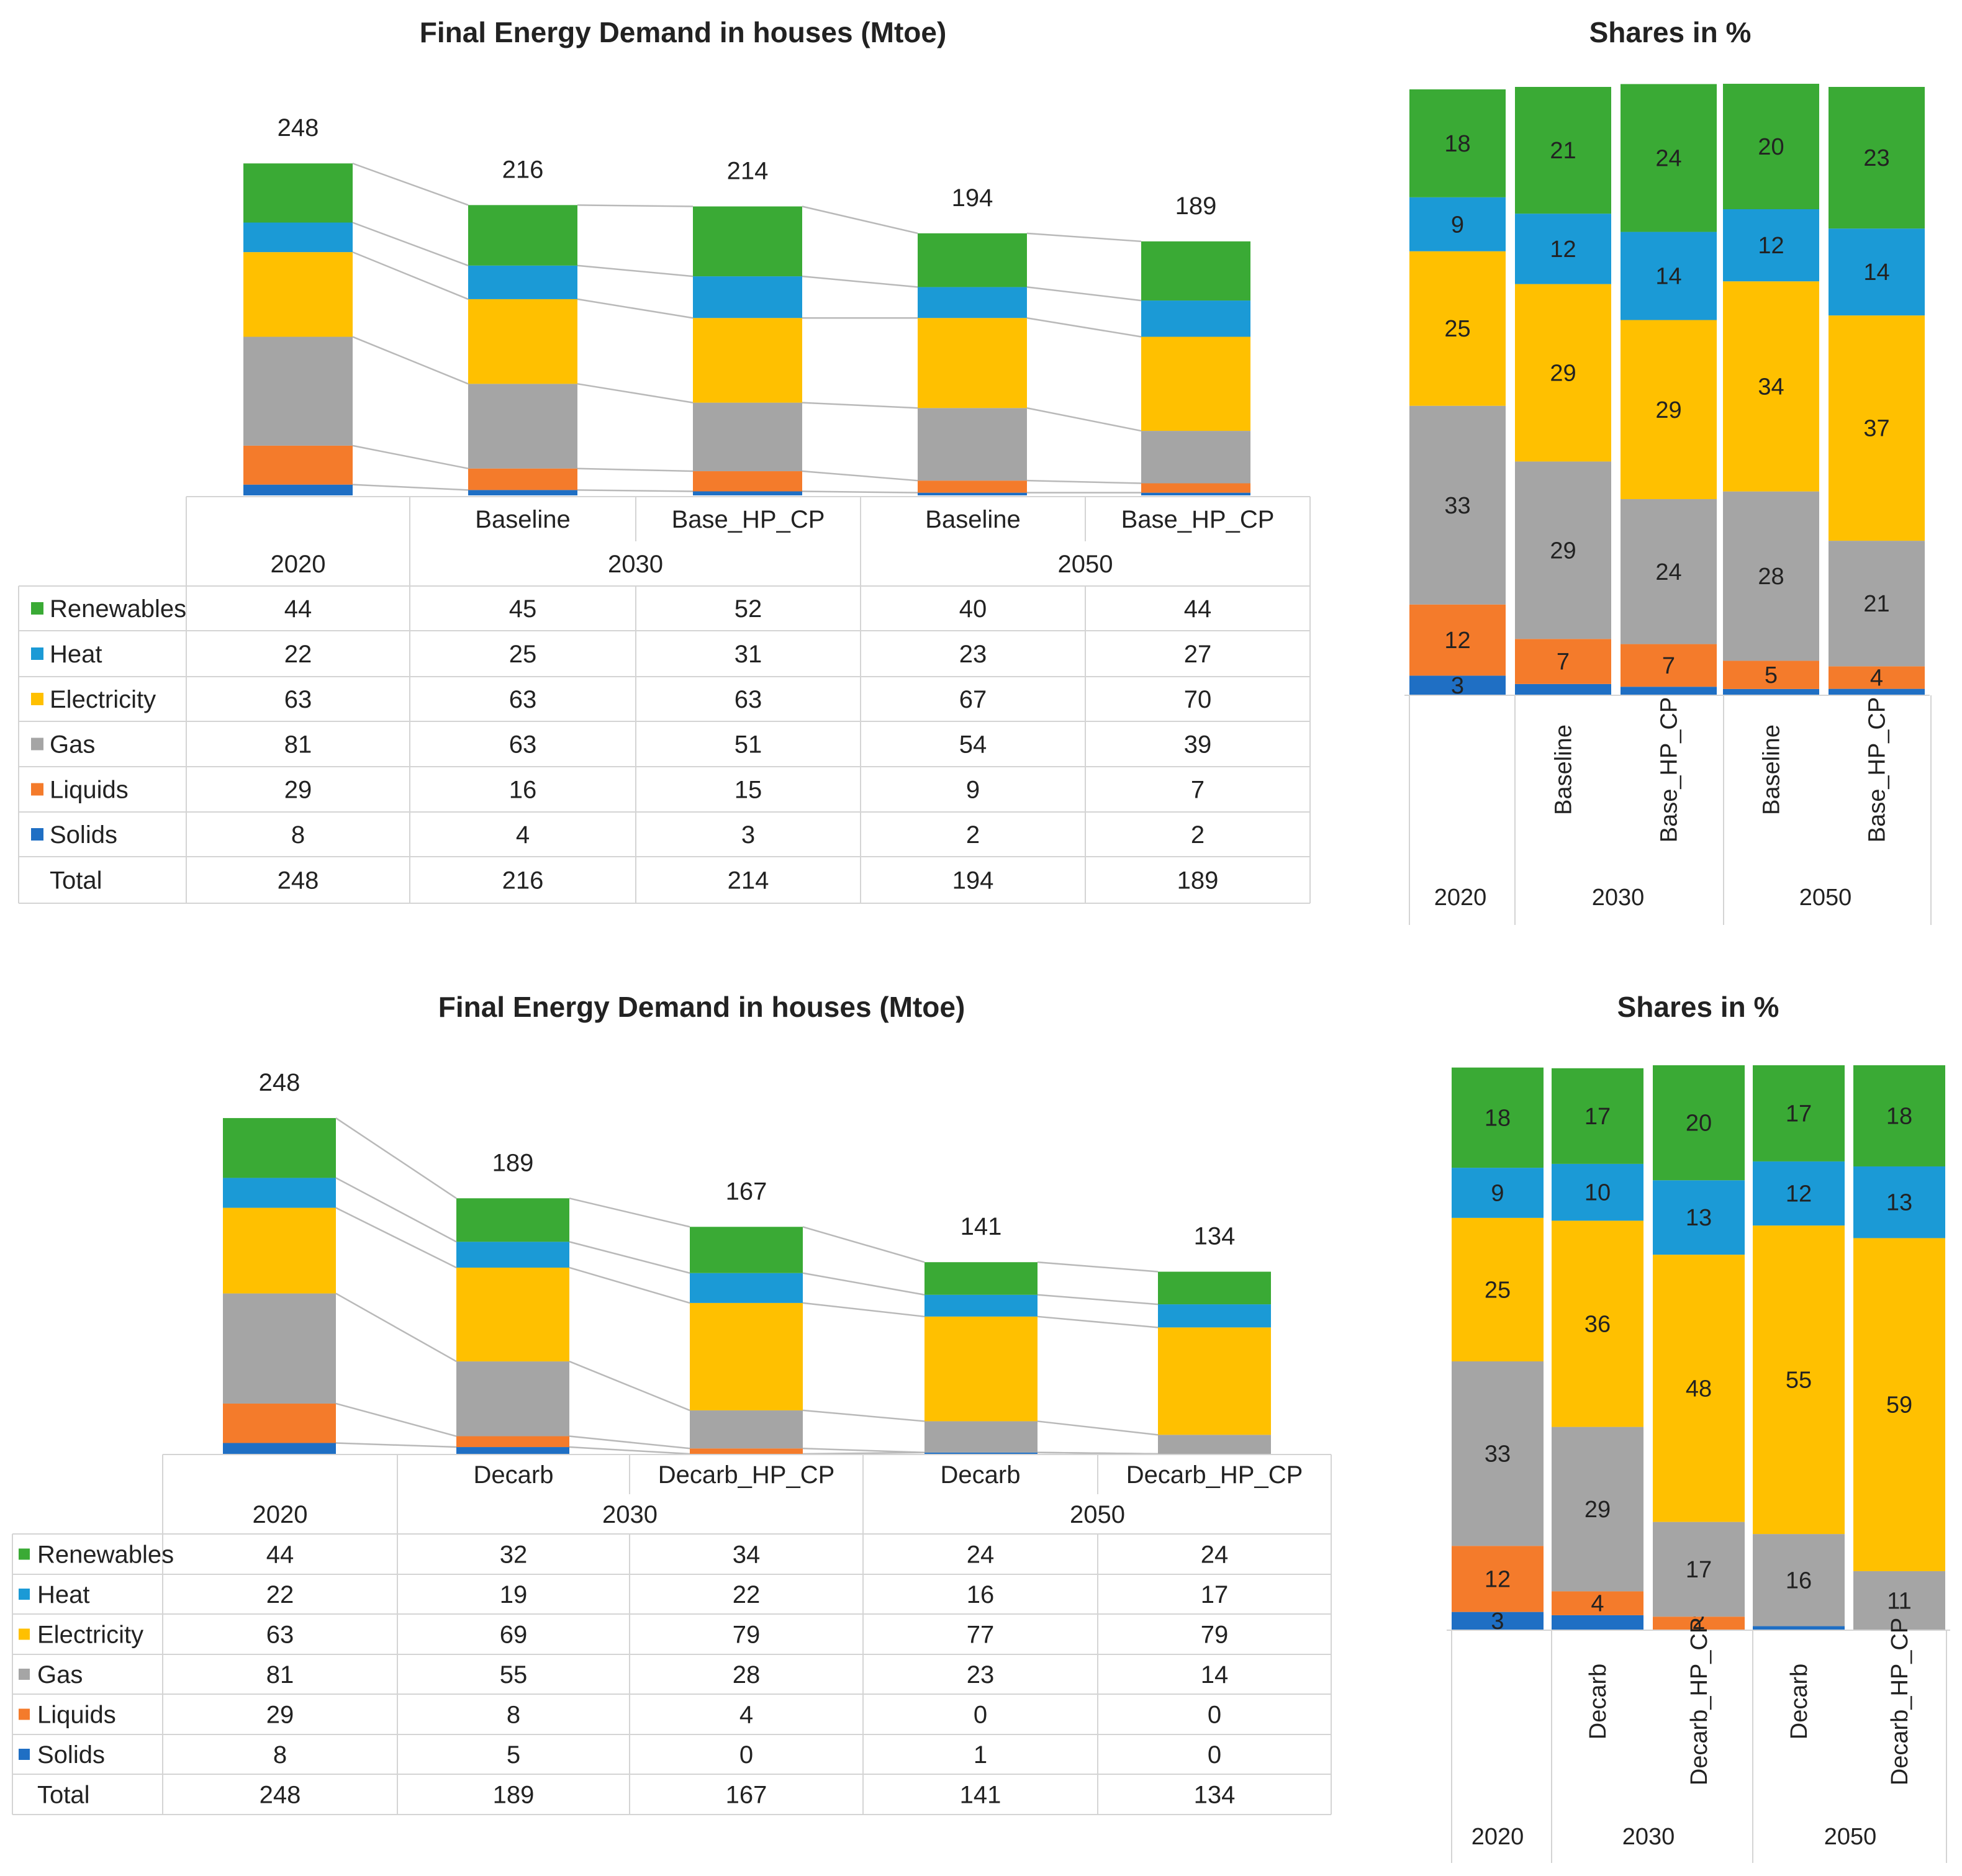 This screenshot has height=1876, width=1962. I want to click on p1-share-label: 4, so click(1597, 1604).